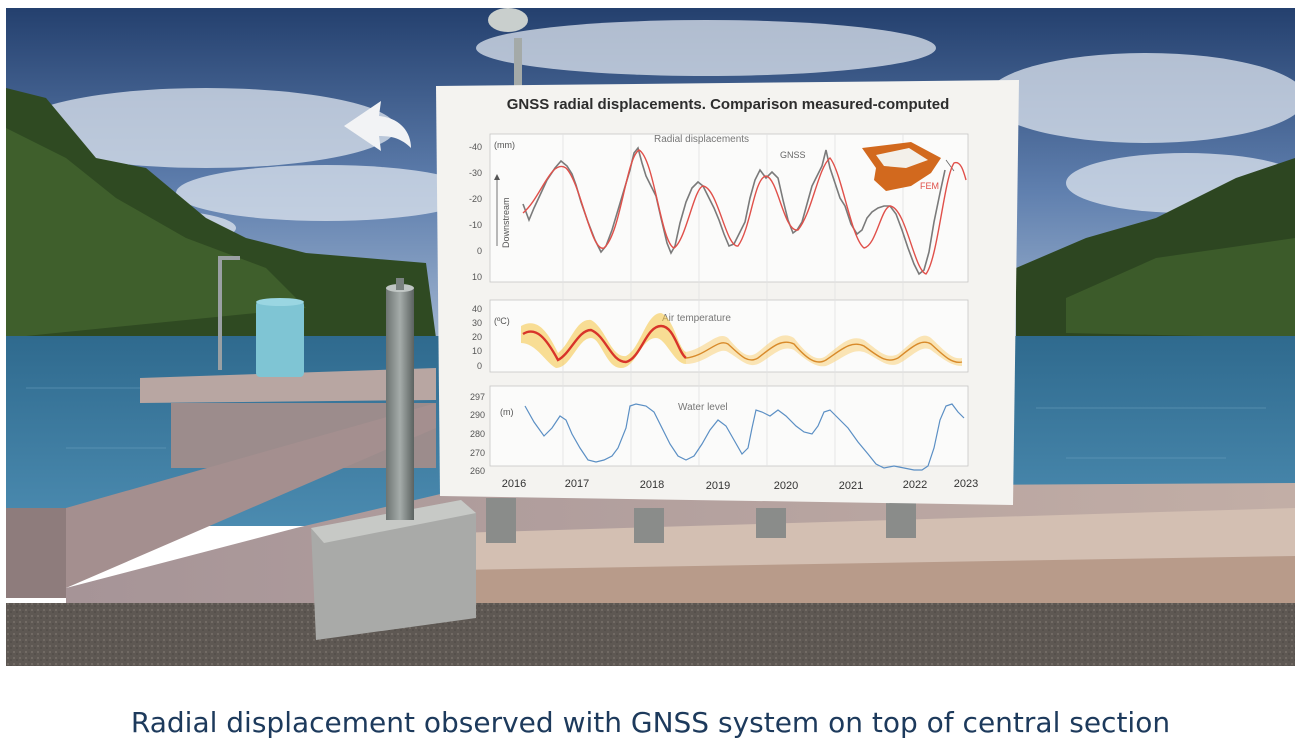 The width and height of the screenshot is (1301, 751). I want to click on legend-fem: FEM, so click(929, 186).